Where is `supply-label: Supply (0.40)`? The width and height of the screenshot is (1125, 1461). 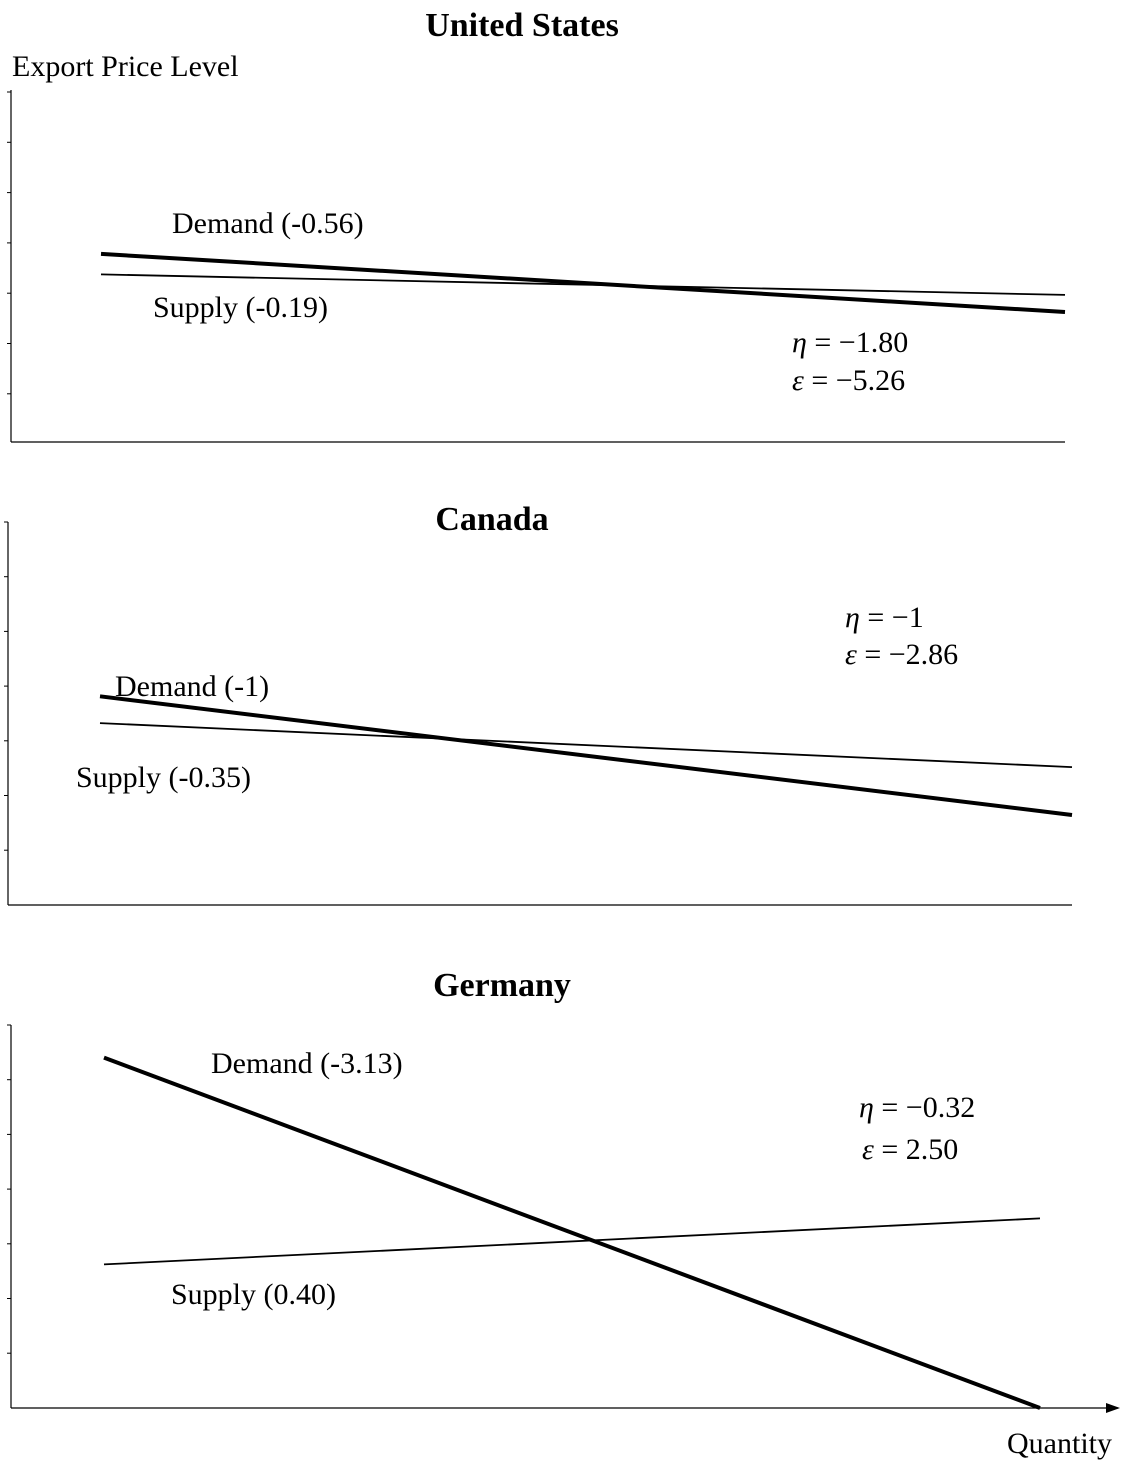 supply-label: Supply (0.40) is located at coordinates (253, 1294).